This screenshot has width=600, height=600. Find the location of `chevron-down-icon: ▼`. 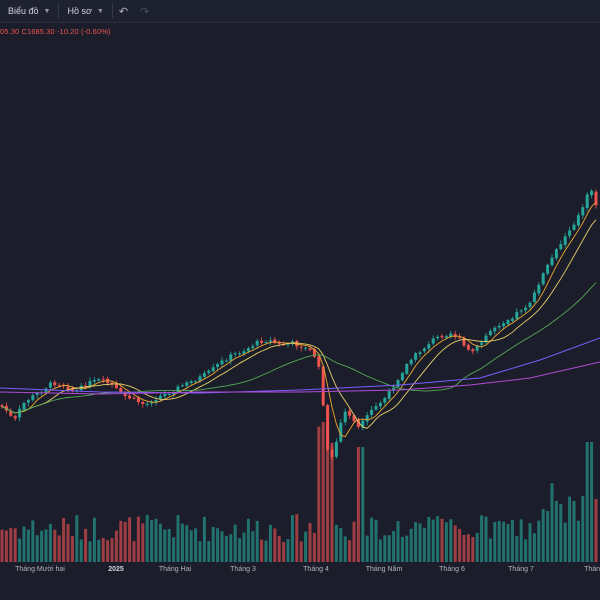

chevron-down-icon: ▼ is located at coordinates (100, 11).